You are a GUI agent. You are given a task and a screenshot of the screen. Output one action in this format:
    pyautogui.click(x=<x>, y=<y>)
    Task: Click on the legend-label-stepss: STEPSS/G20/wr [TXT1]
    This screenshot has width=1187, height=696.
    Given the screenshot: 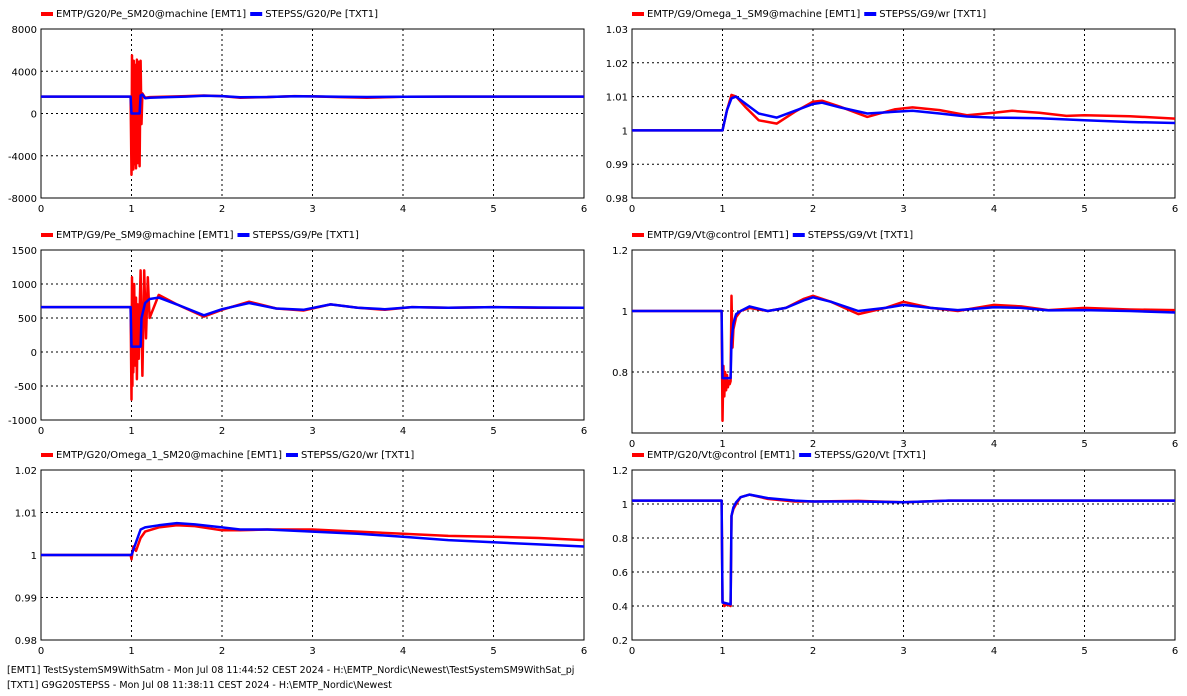 What is the action you would take?
    pyautogui.click(x=357, y=455)
    